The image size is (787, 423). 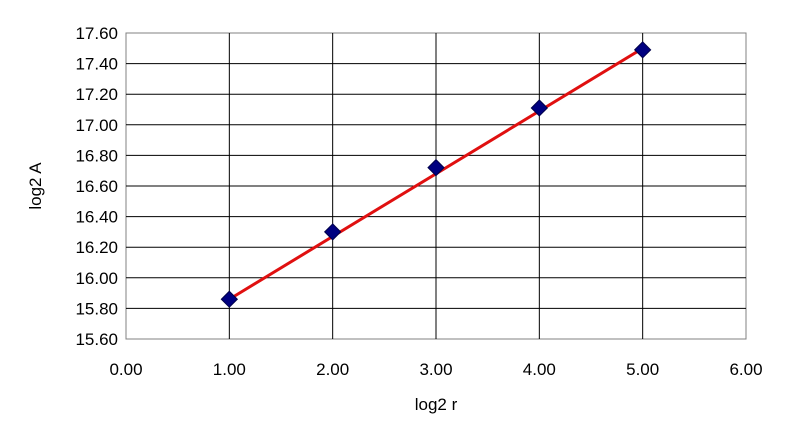 I want to click on x-axis-ticks: 0.00 1.00 2.00 3.00 4.00 5.00 6.00, so click(x=435, y=369).